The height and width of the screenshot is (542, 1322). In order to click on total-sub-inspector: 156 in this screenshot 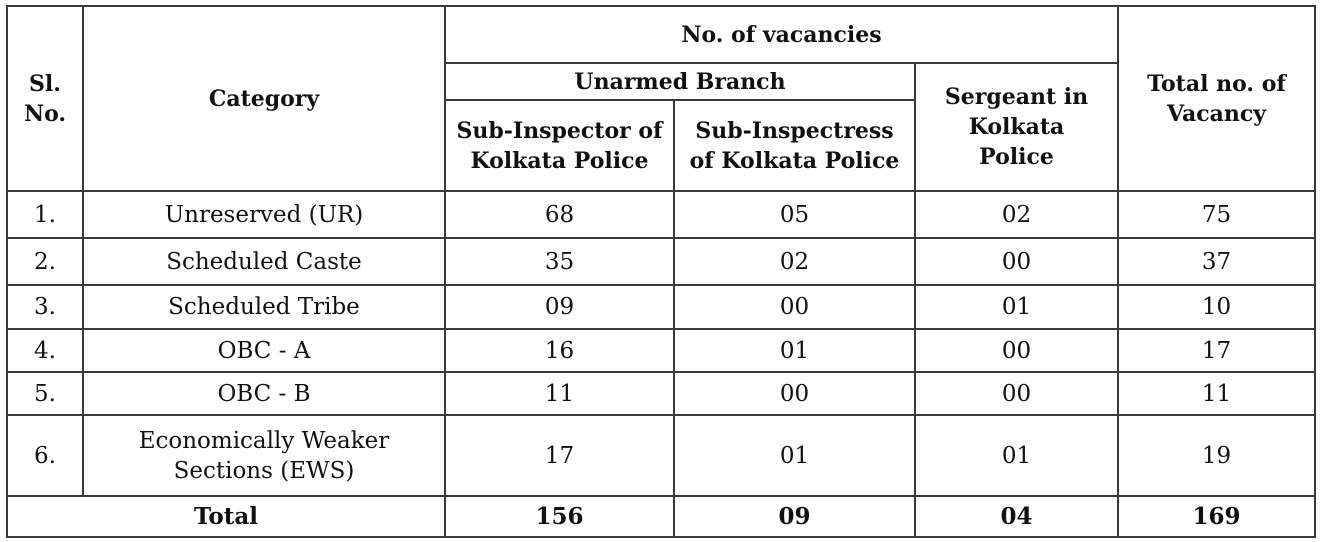, I will do `click(559, 516)`.